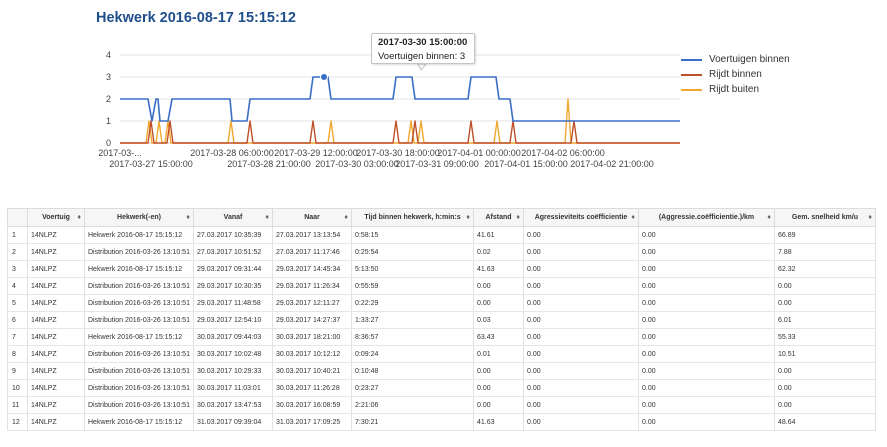 The height and width of the screenshot is (447, 887). I want to click on legend-item: Rijdt buiten, so click(735, 89).